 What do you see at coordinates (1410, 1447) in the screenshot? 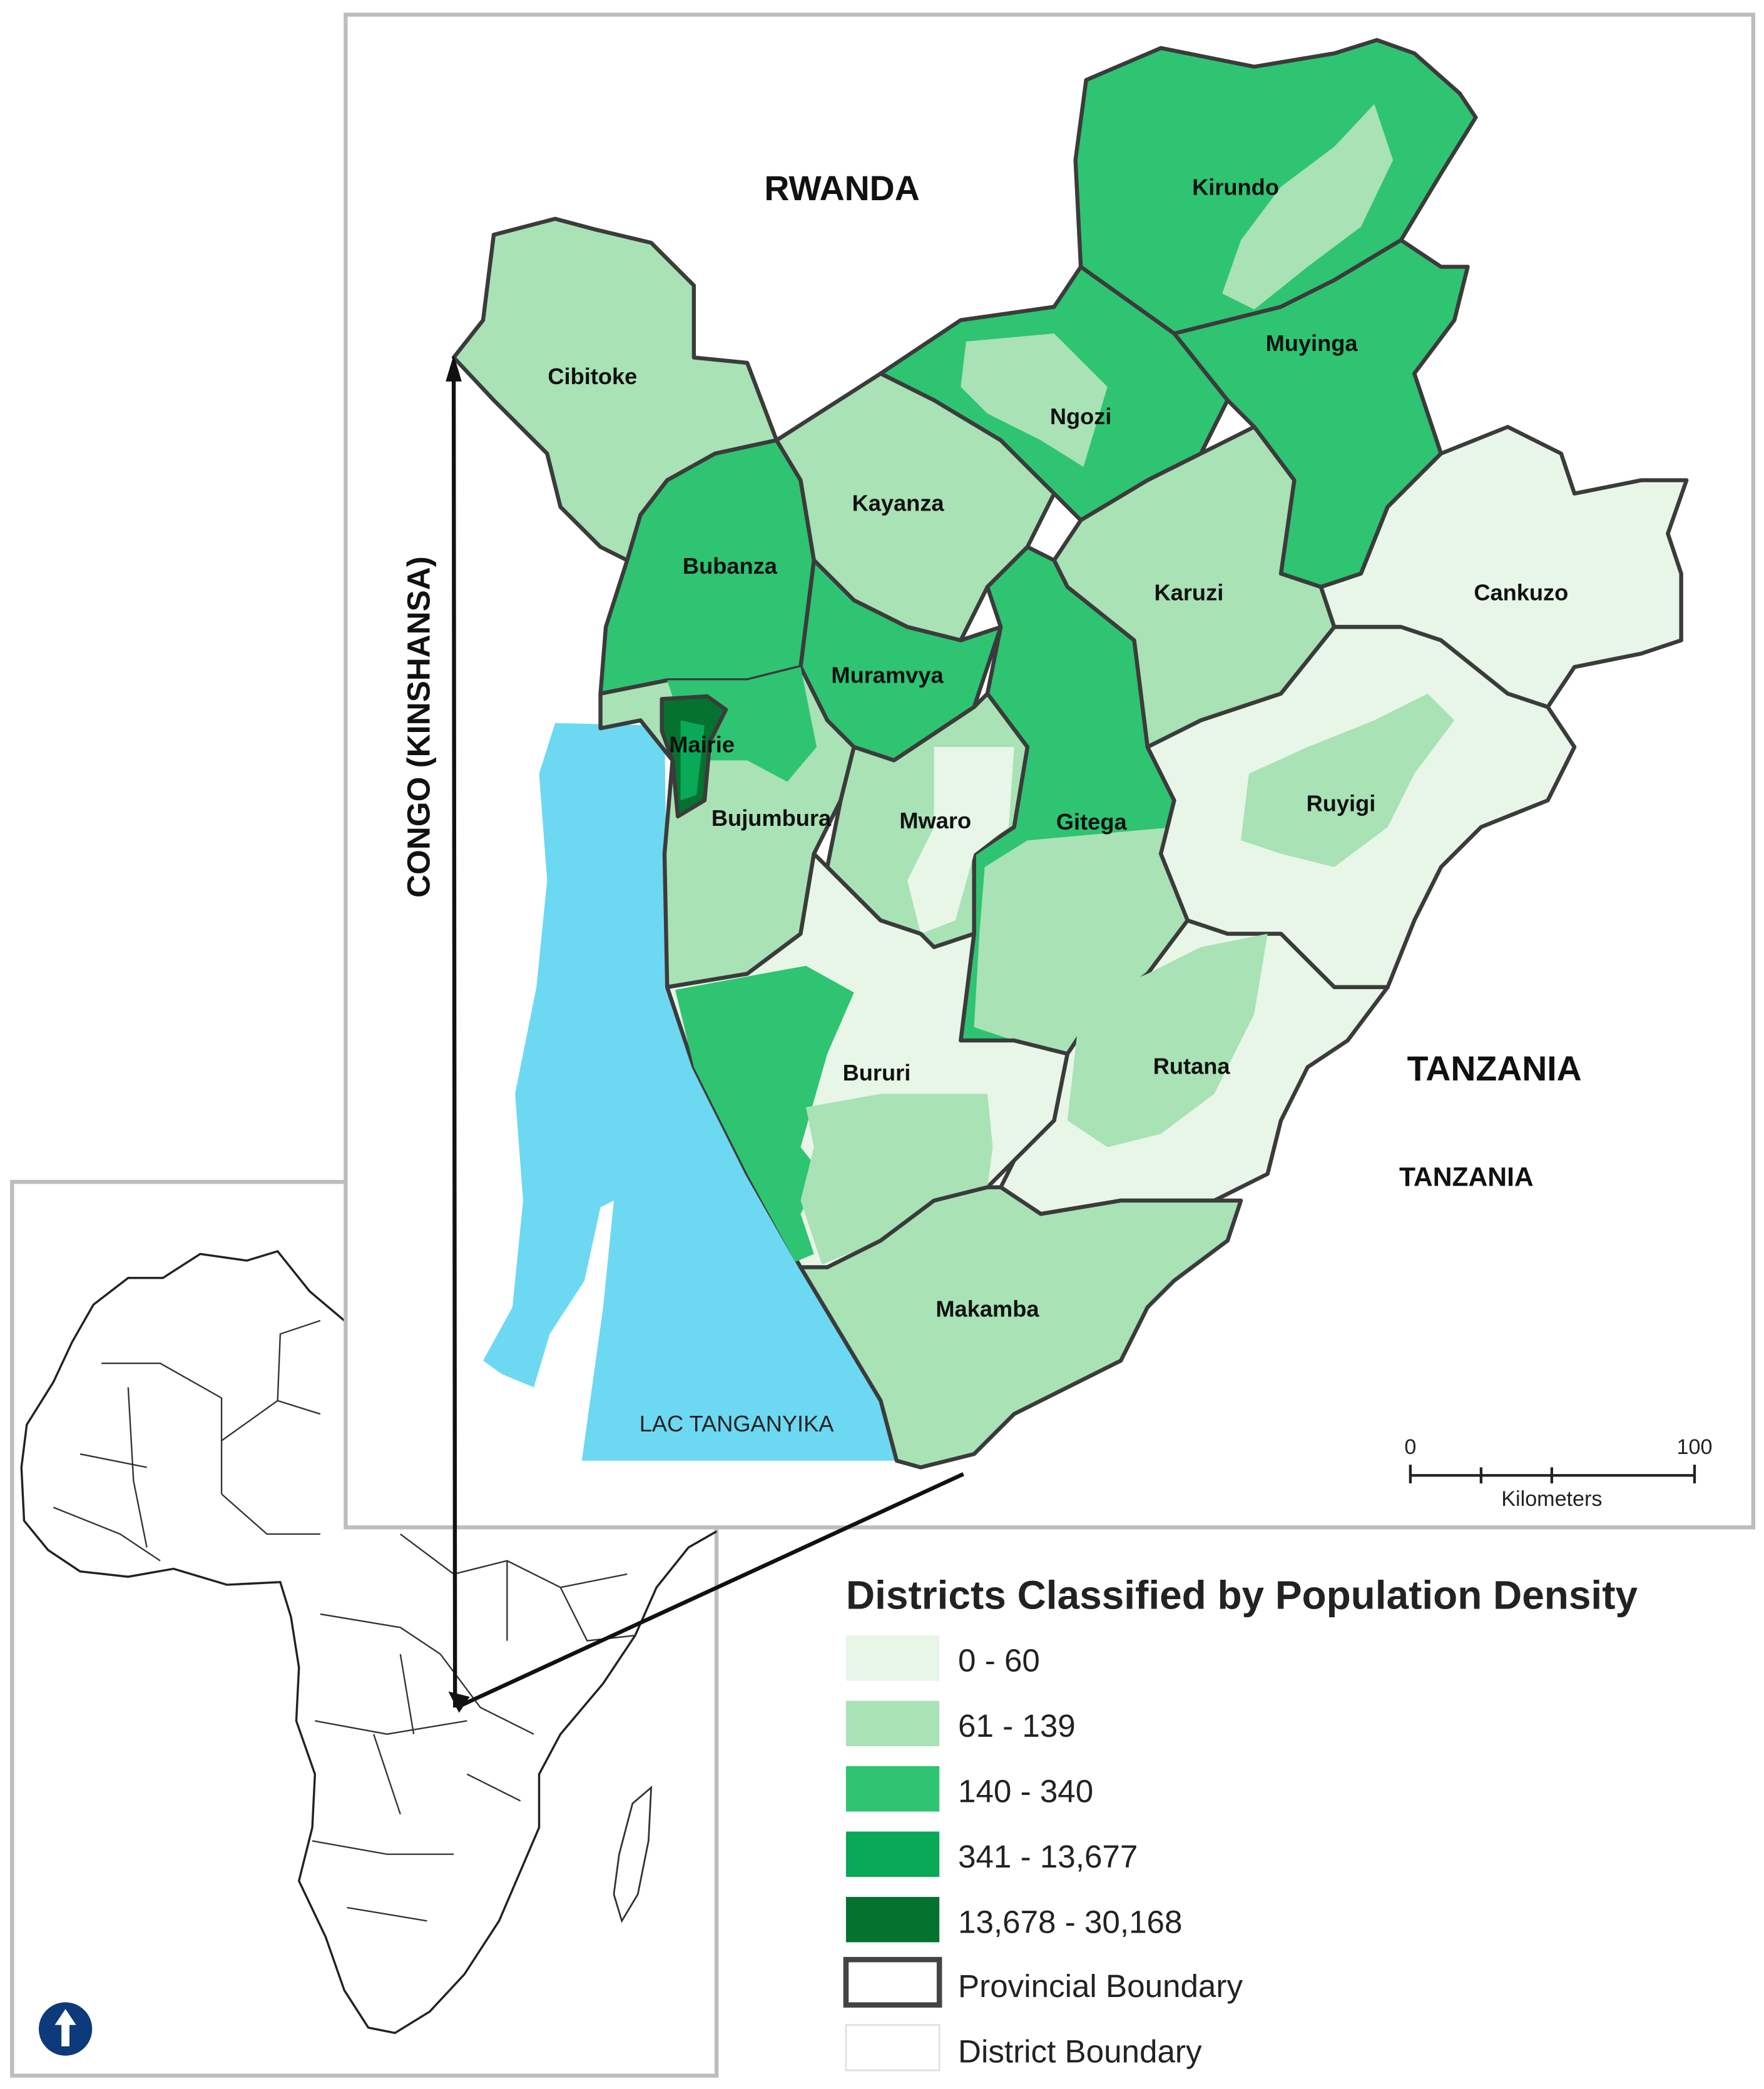
I see `scale-bar-start: 0` at bounding box center [1410, 1447].